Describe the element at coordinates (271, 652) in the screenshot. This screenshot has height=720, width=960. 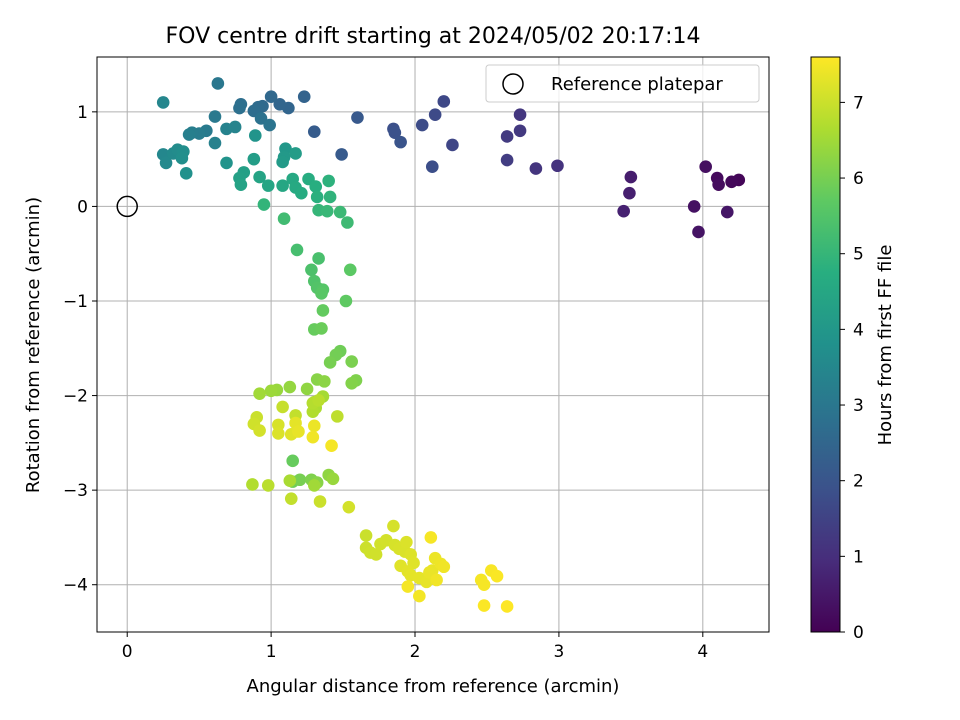
I see `x-tick-label: 1` at that location.